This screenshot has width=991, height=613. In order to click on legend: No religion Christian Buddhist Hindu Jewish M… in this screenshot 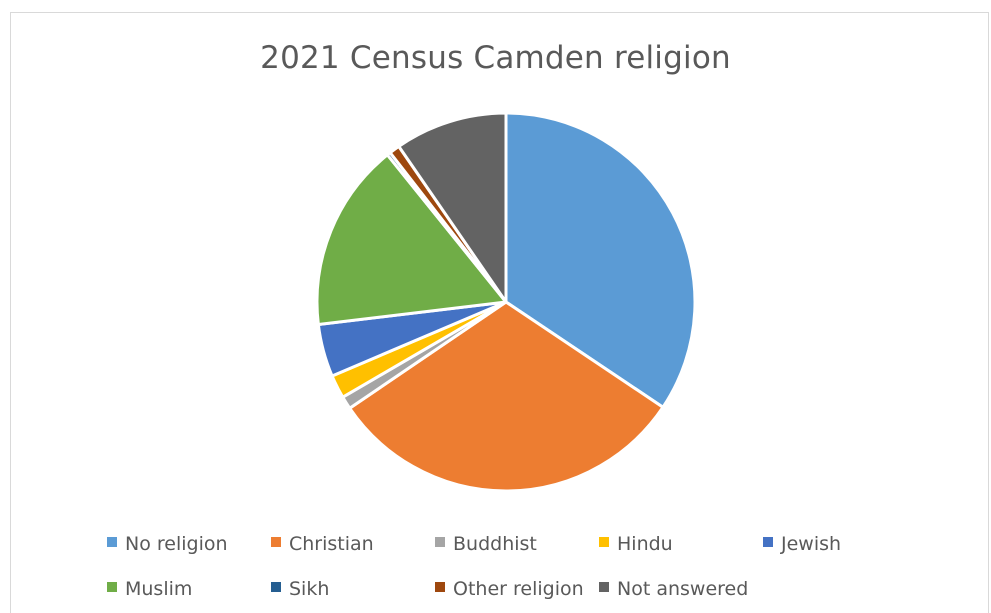, I will do `click(474, 566)`.